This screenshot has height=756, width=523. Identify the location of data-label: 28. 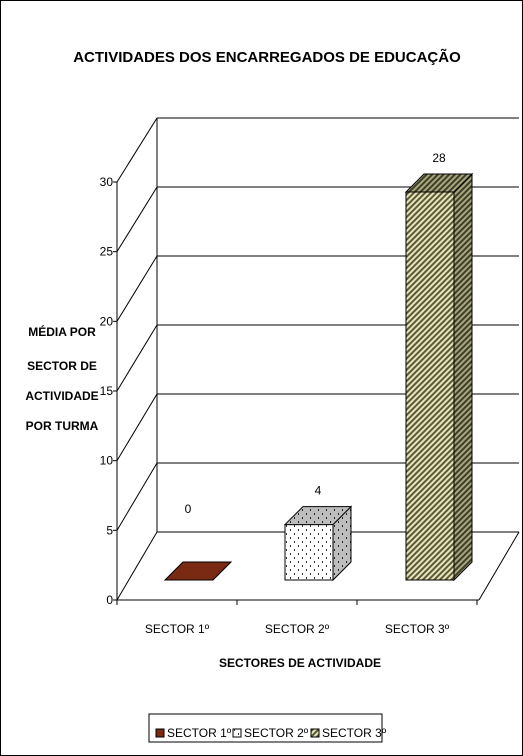
(439, 158).